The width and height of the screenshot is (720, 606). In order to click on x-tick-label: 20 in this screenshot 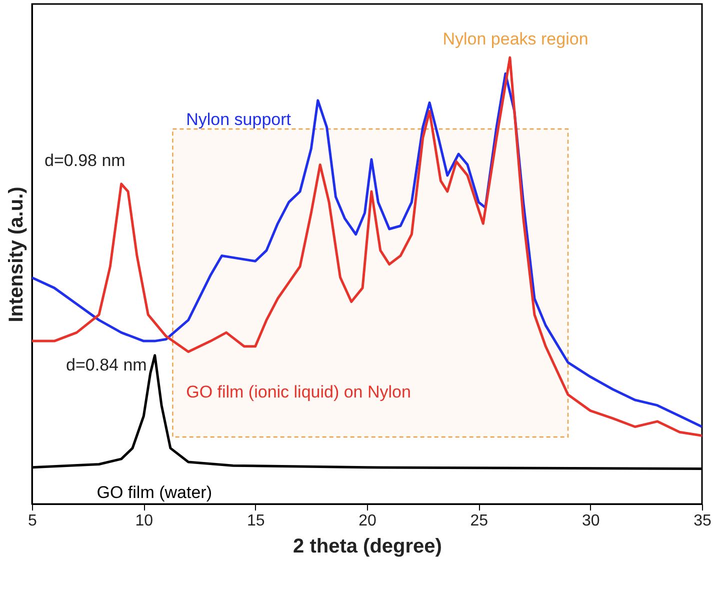, I will do `click(367, 521)`.